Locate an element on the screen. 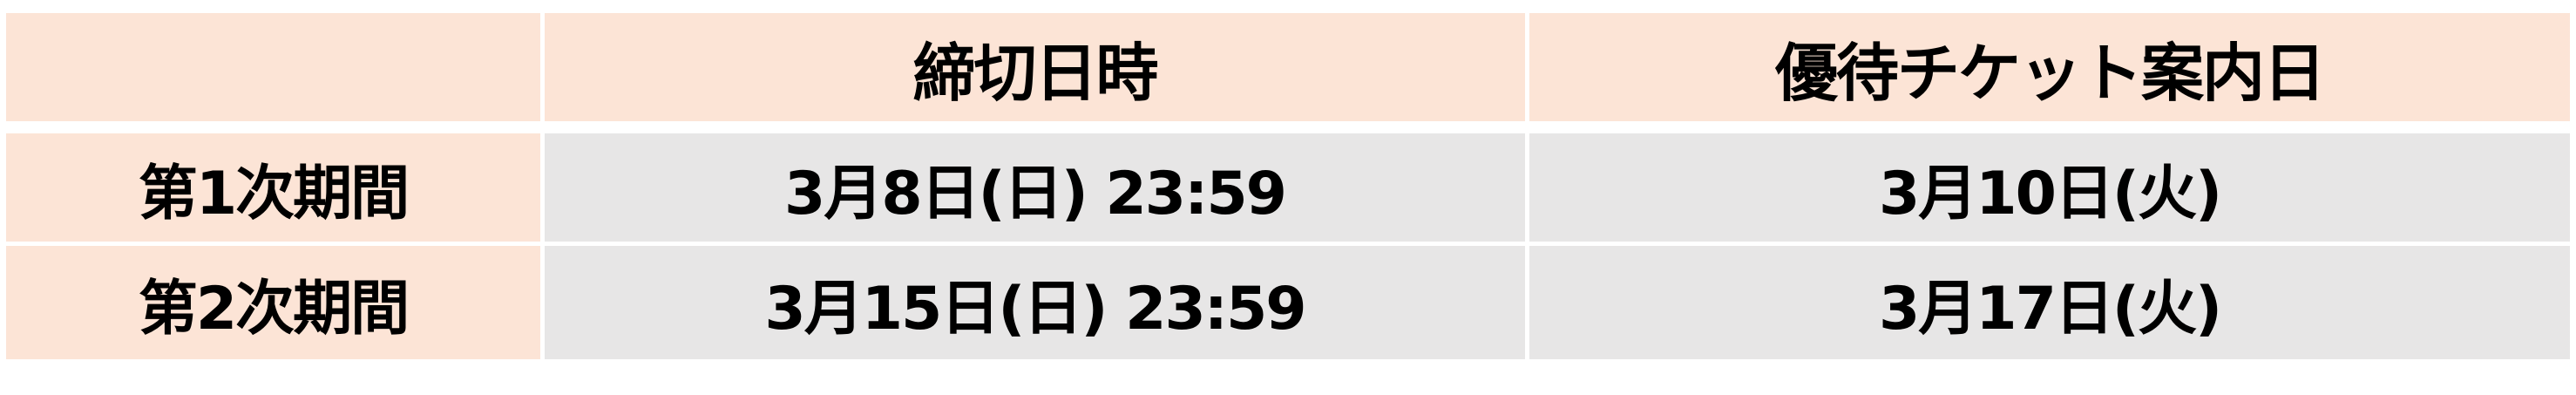 This screenshot has height=395, width=2576. row-label: 第2次期間 is located at coordinates (273, 302).